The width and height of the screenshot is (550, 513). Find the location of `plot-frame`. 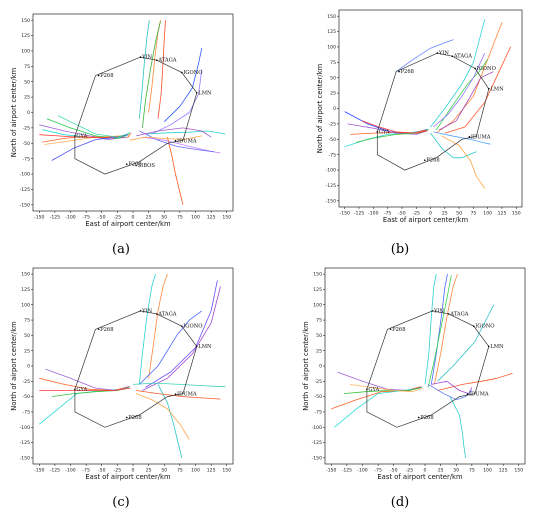

plot-frame is located at coordinates (133, 112).